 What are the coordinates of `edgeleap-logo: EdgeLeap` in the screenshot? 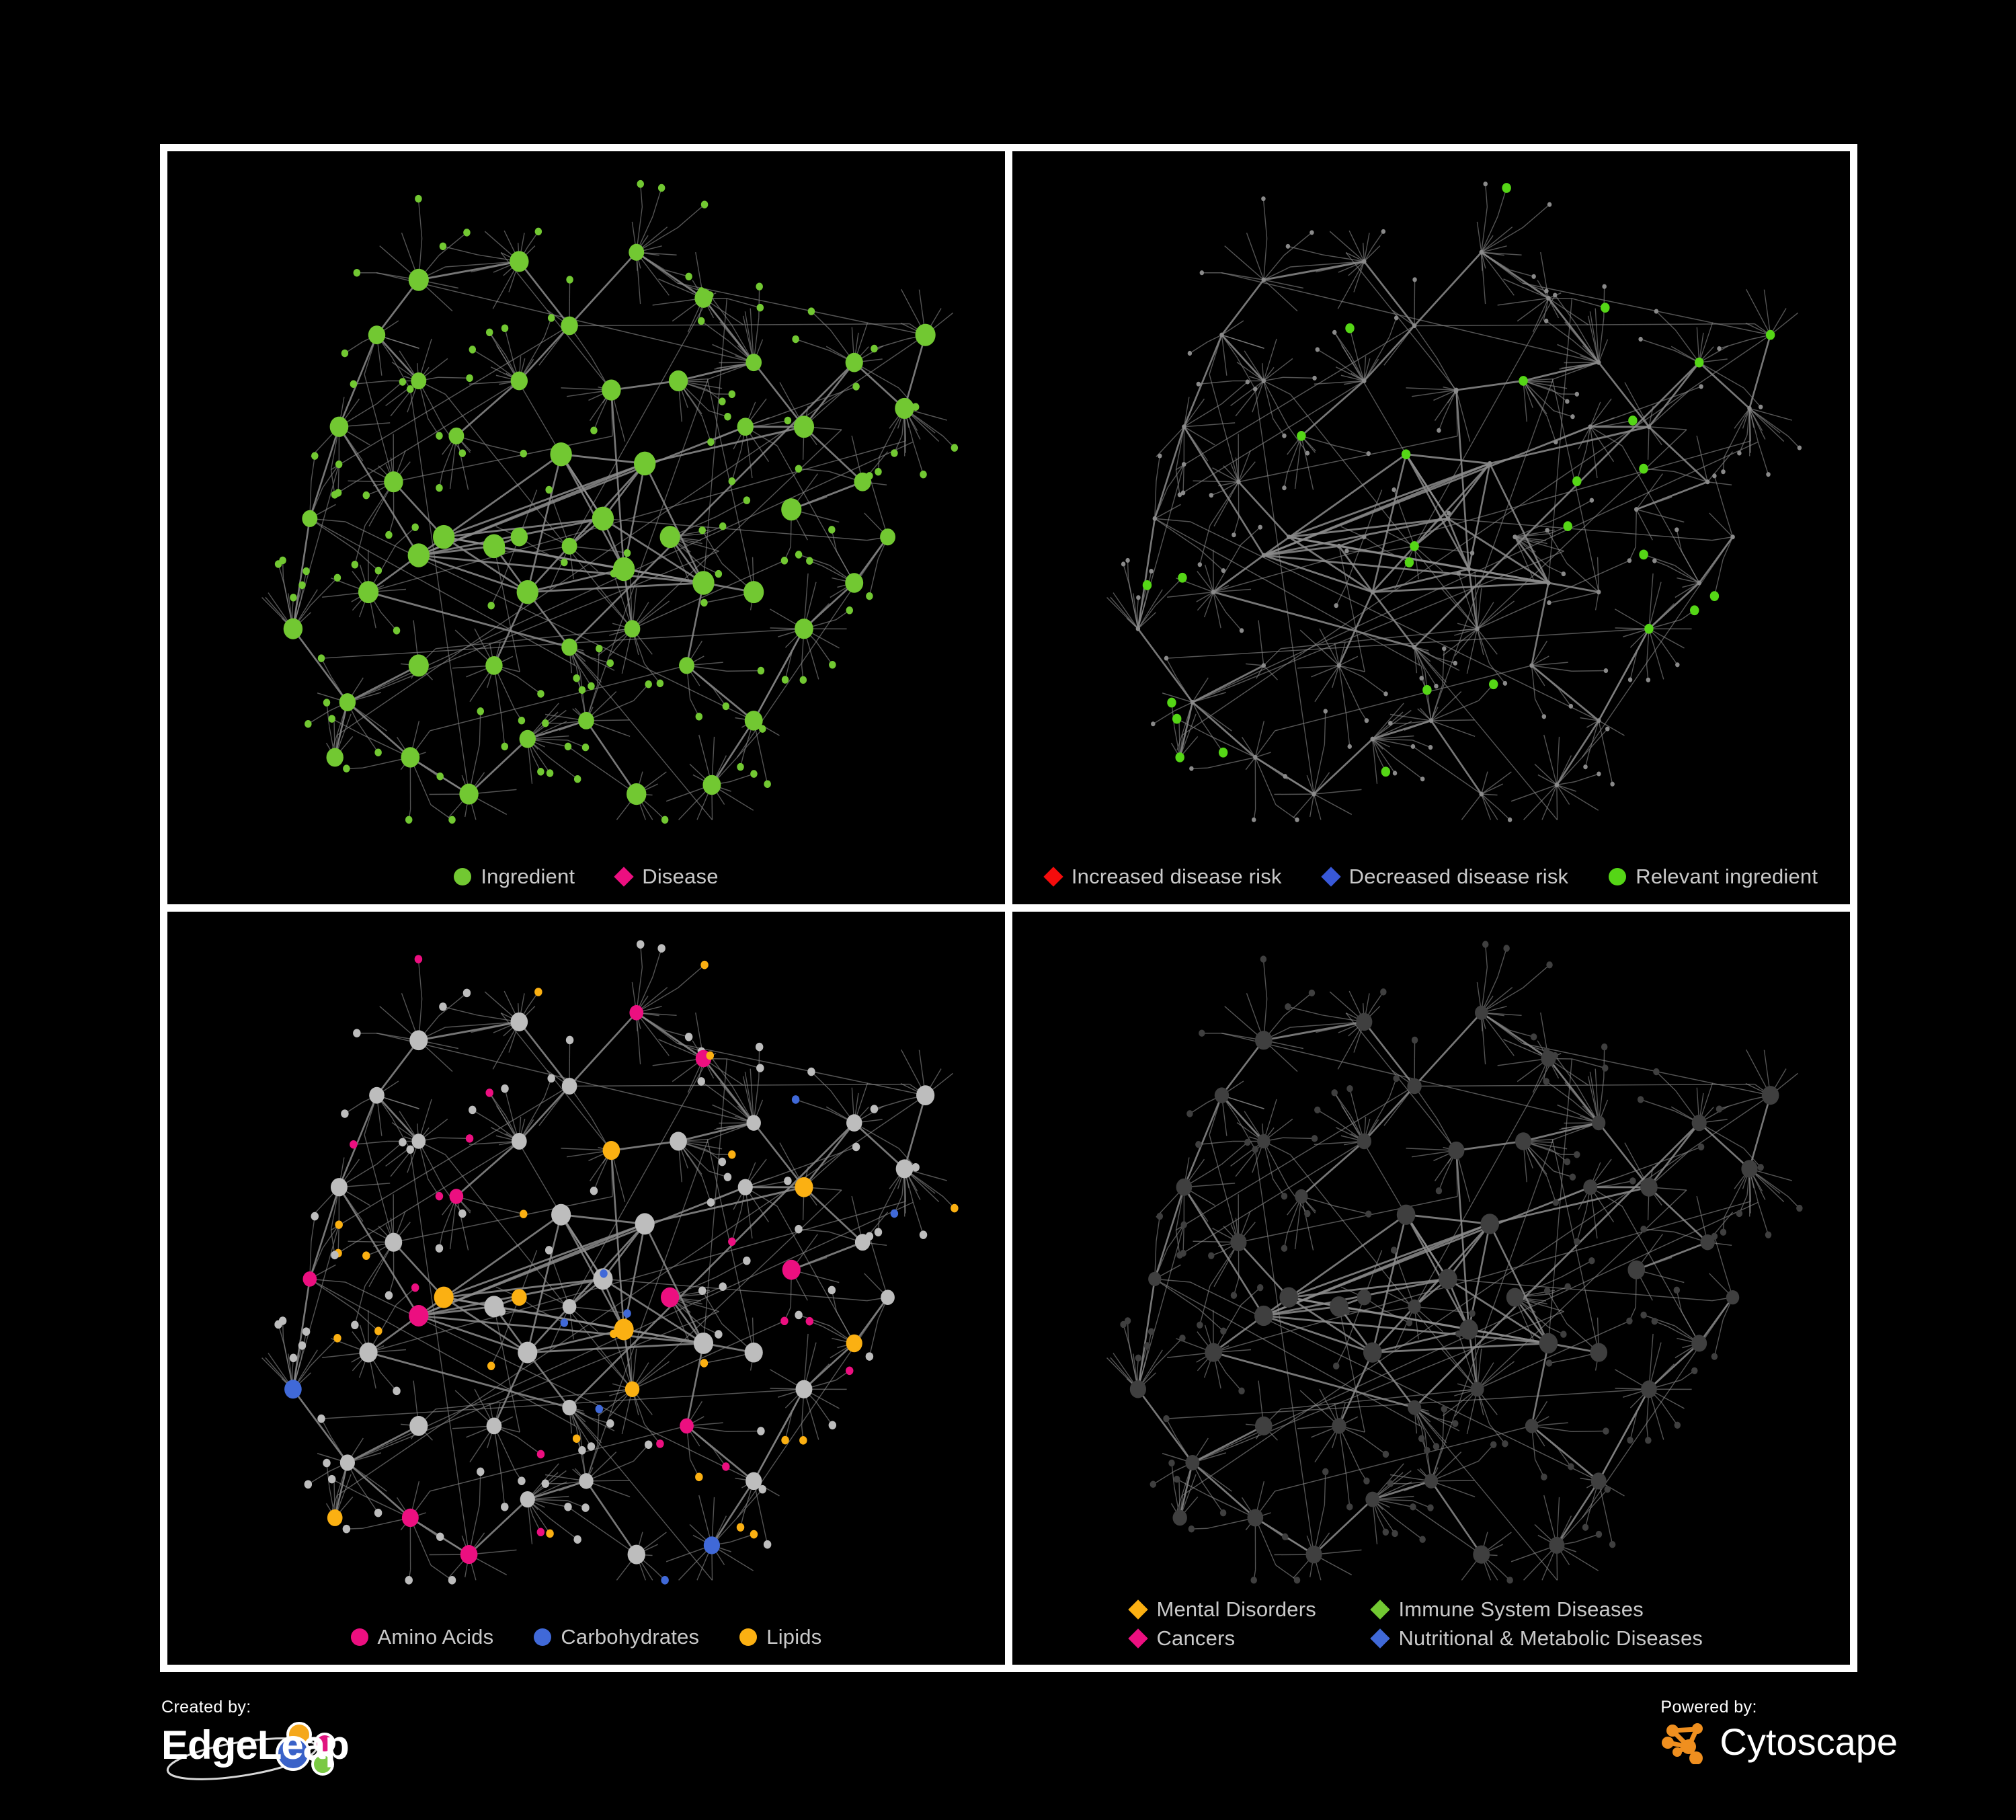 It's located at (272, 1751).